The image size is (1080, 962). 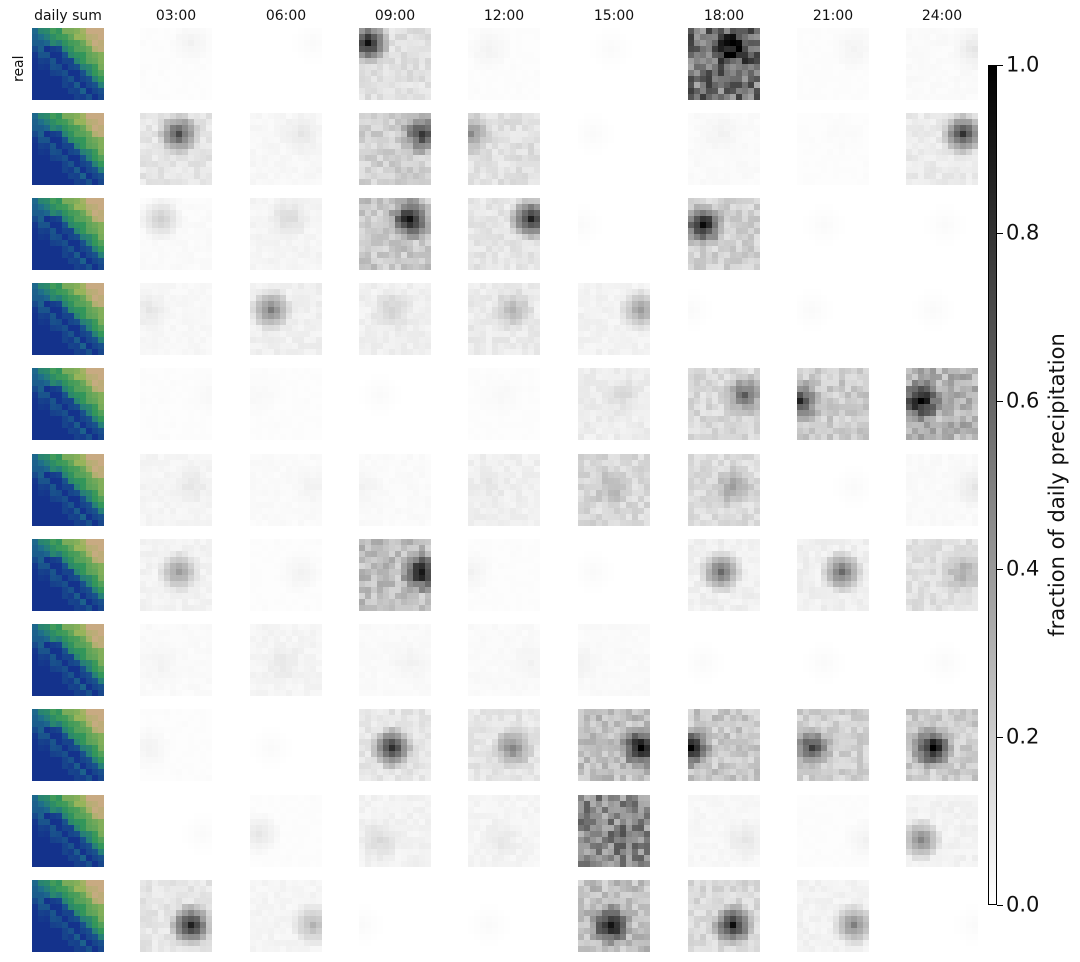 I want to click on column-title: 18:00, so click(x=724, y=16).